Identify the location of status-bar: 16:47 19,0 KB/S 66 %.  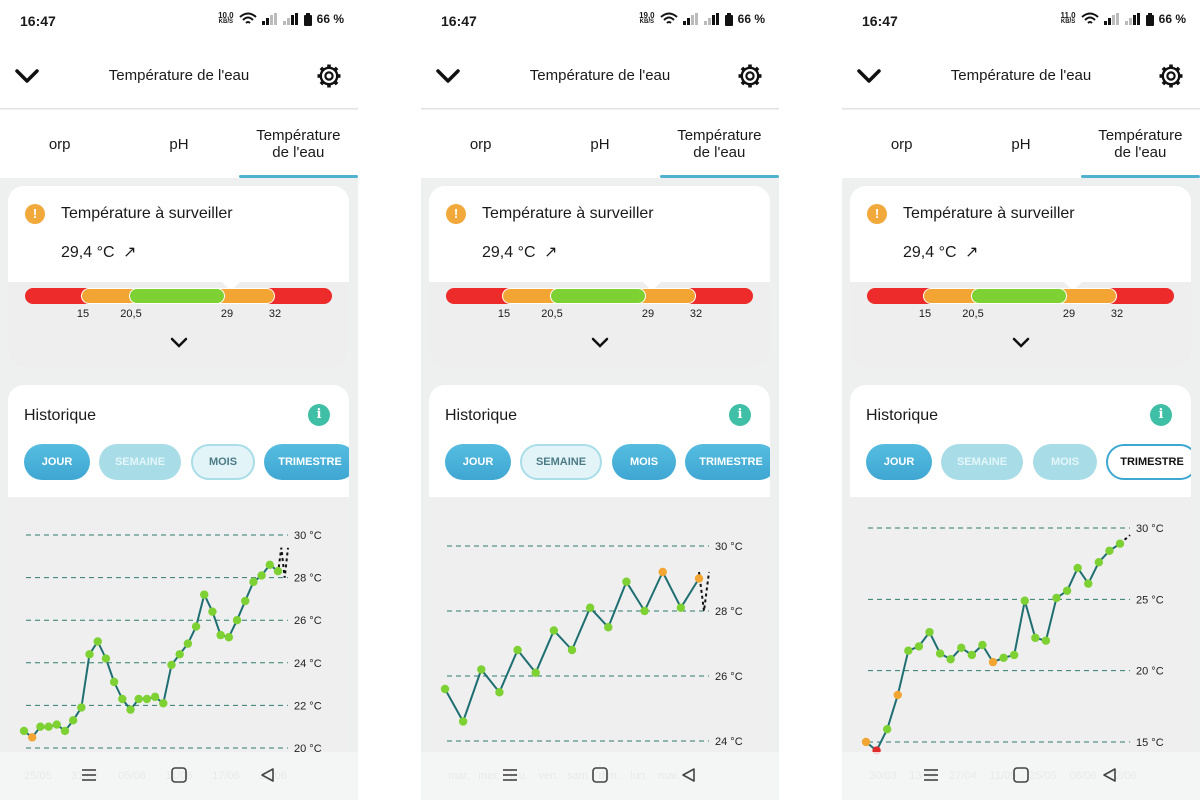
(600, 22).